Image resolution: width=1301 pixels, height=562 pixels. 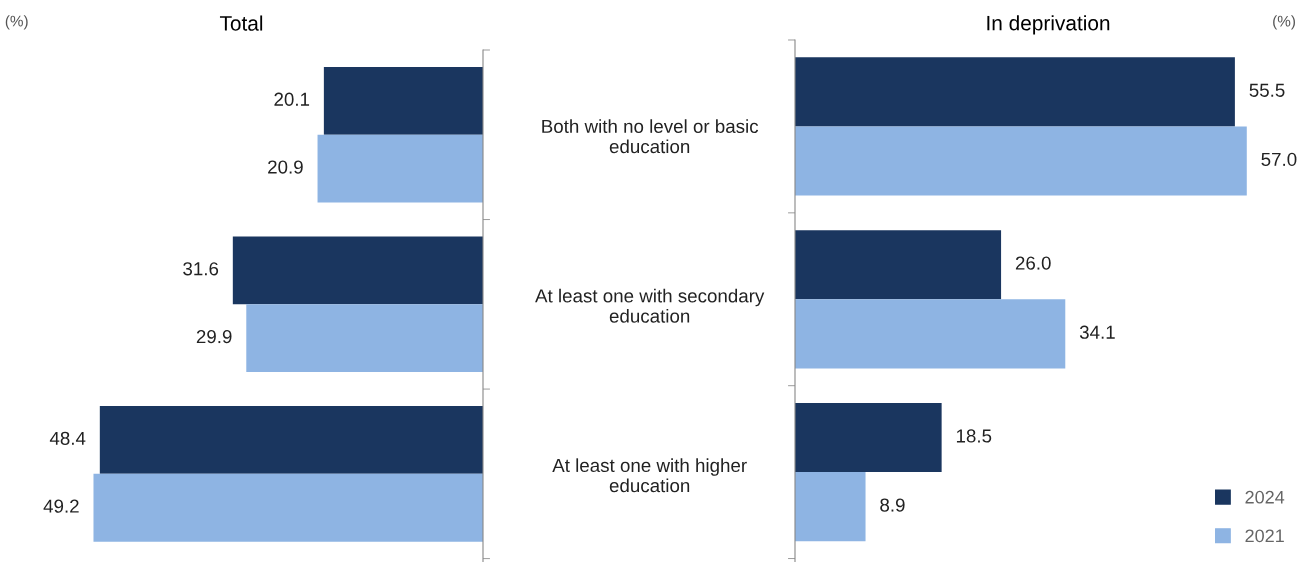 I want to click on legend-label: 2024, so click(x=1265, y=497).